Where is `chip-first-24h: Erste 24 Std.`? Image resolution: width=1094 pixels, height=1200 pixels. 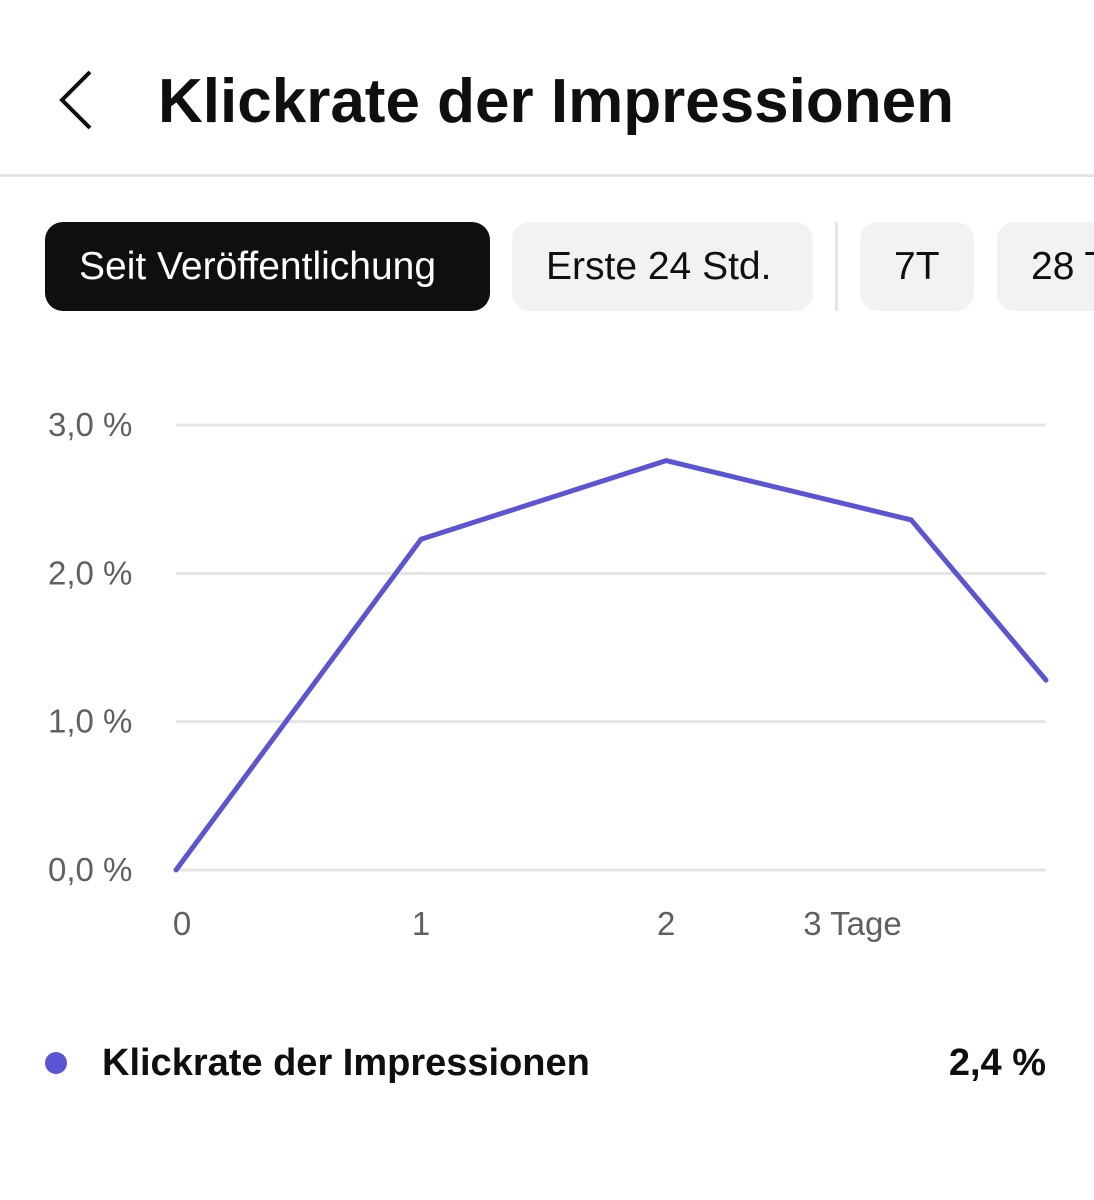
chip-first-24h: Erste 24 Std. is located at coordinates (662, 266).